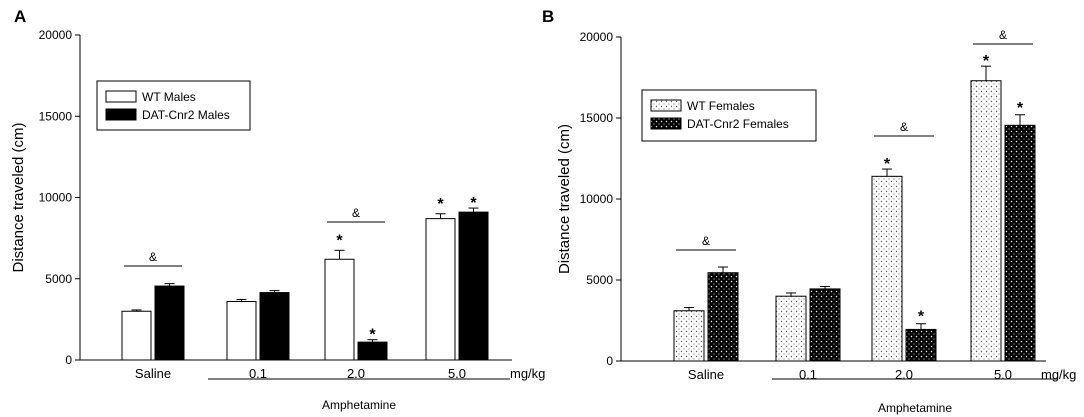 The image size is (1084, 417). What do you see at coordinates (738, 124) in the screenshot?
I see `legend-label: DAT-Cnr2 Females` at bounding box center [738, 124].